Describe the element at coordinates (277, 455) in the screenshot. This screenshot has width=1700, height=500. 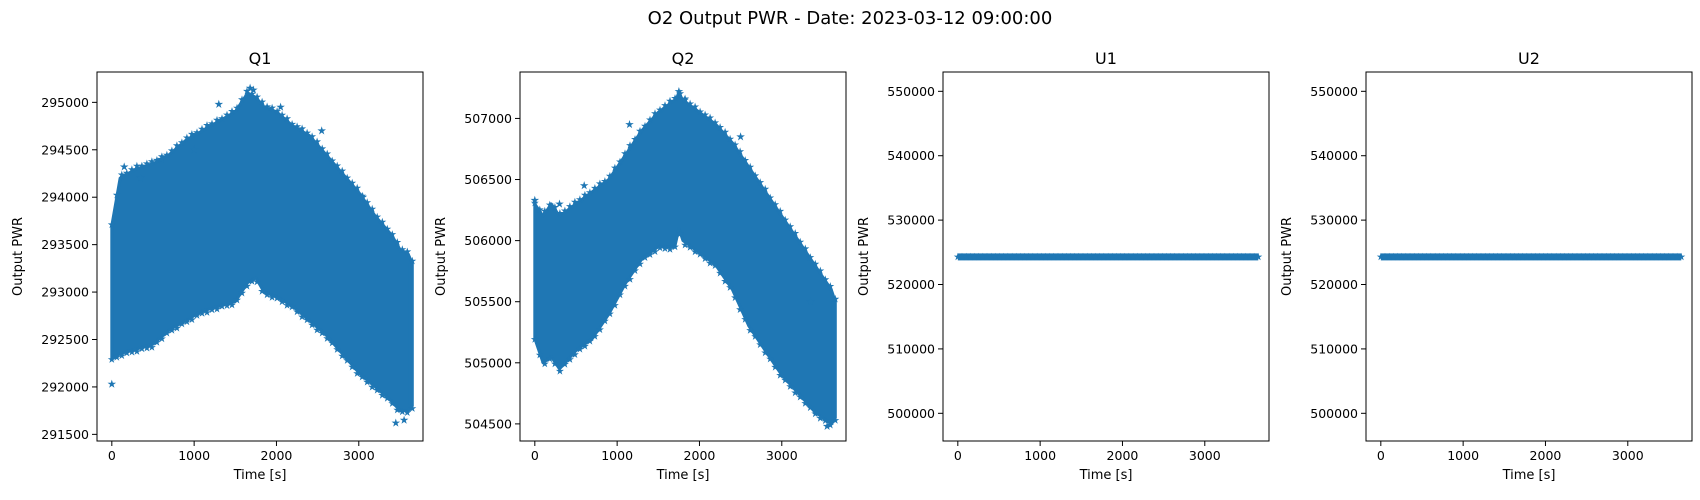
I see `x-tick-label: 2000` at that location.